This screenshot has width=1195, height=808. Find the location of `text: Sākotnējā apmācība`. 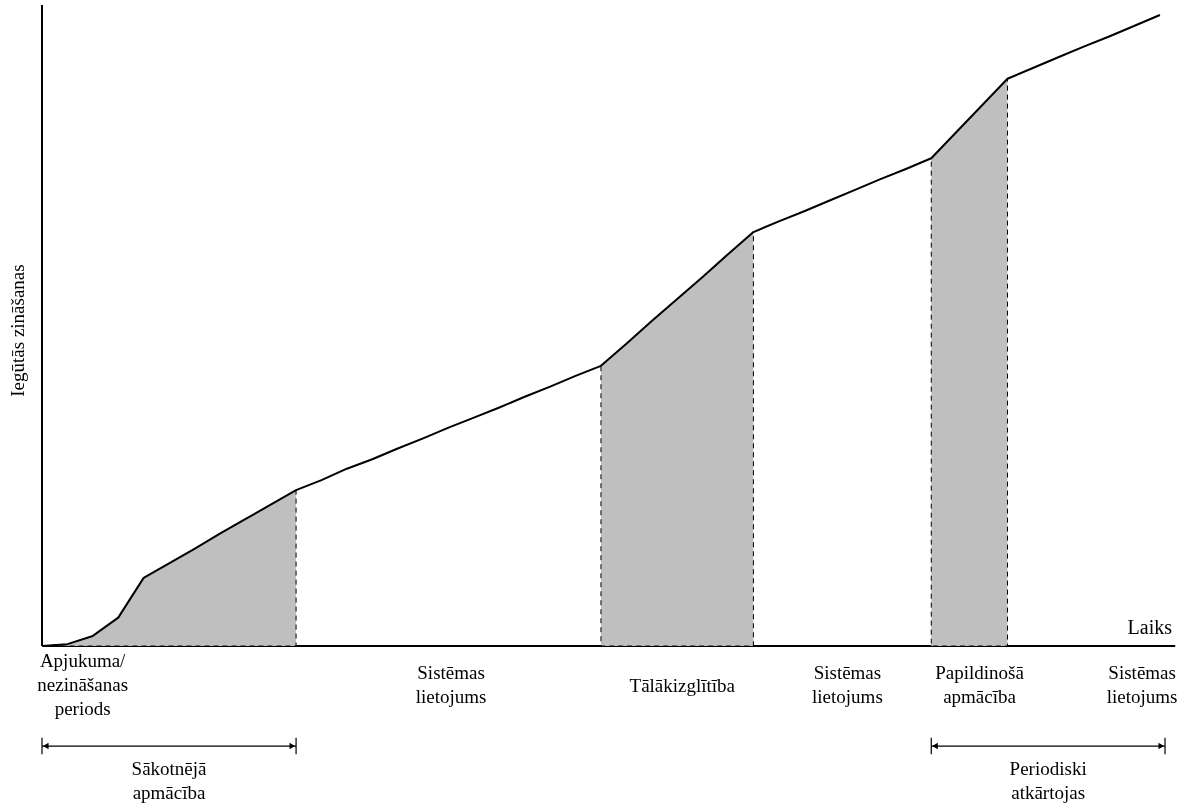

text: Sākotnējā apmācība is located at coordinates (169, 781).